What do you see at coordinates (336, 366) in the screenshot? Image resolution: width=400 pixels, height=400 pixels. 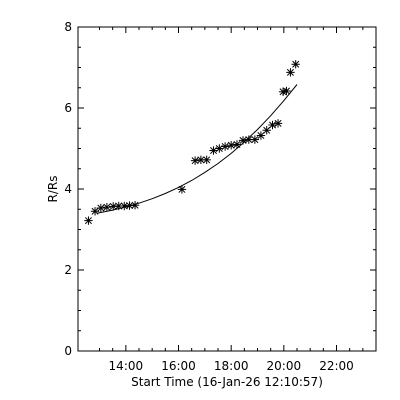 I see `x-tick-label: 22:00` at bounding box center [336, 366].